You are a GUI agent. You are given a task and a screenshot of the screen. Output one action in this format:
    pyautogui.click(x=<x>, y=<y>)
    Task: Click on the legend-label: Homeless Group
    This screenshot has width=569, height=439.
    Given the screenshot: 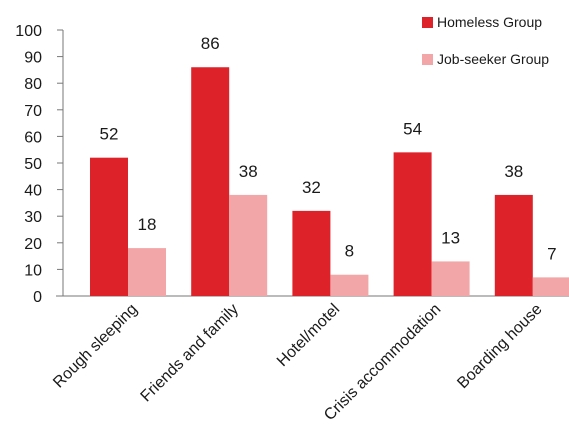 What is the action you would take?
    pyautogui.click(x=489, y=22)
    